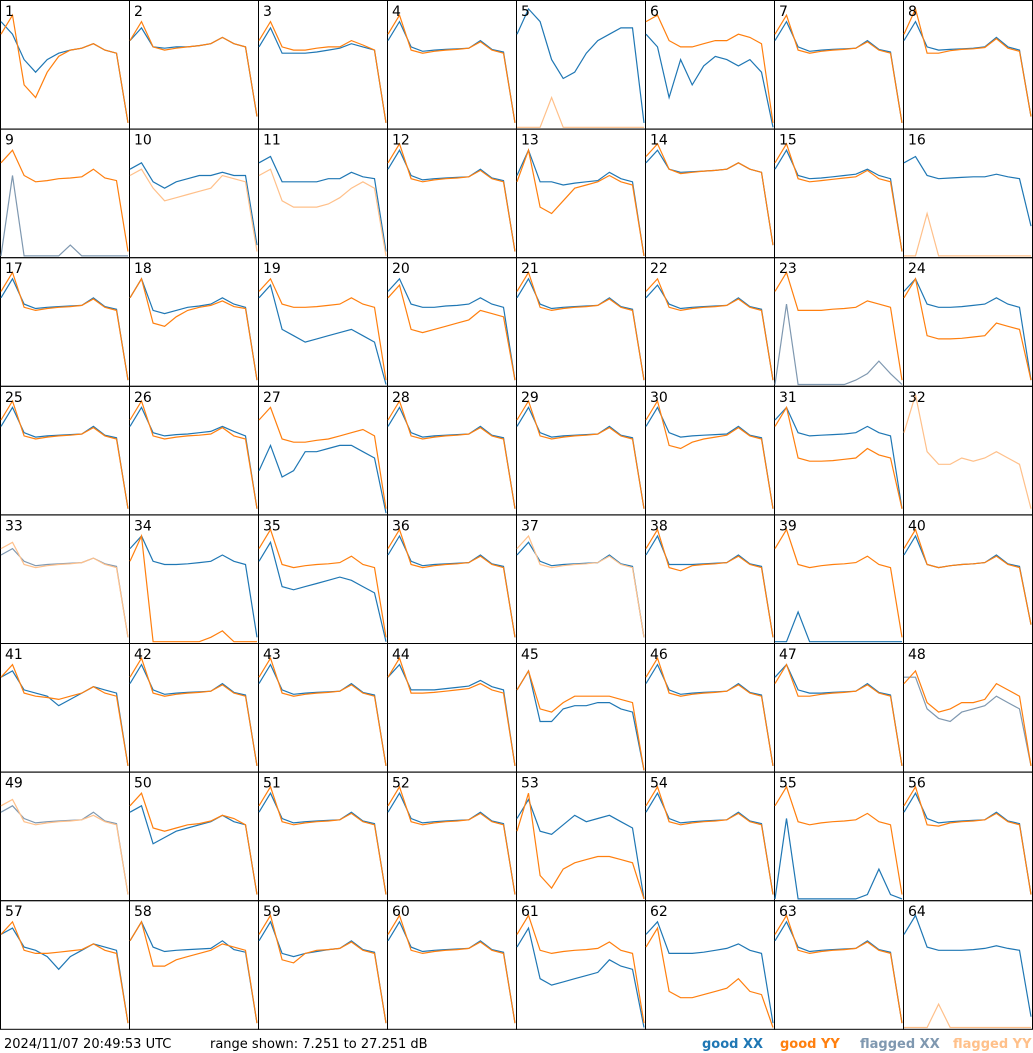 This screenshot has width=1033, height=1053. Describe the element at coordinates (788, 269) in the screenshot. I see `panel-number: 23` at that location.